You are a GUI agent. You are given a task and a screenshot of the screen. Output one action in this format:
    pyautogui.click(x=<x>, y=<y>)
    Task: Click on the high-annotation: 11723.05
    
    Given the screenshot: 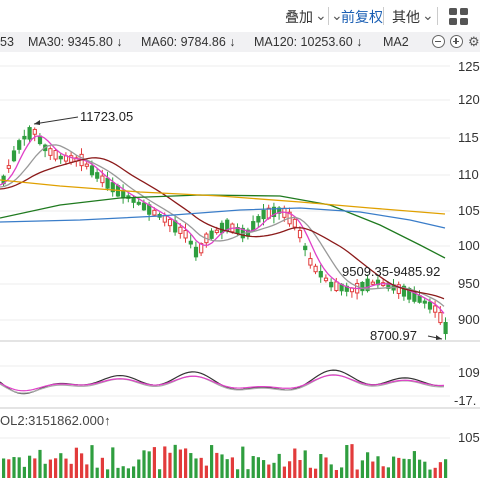 What is the action you would take?
    pyautogui.click(x=106, y=116)
    